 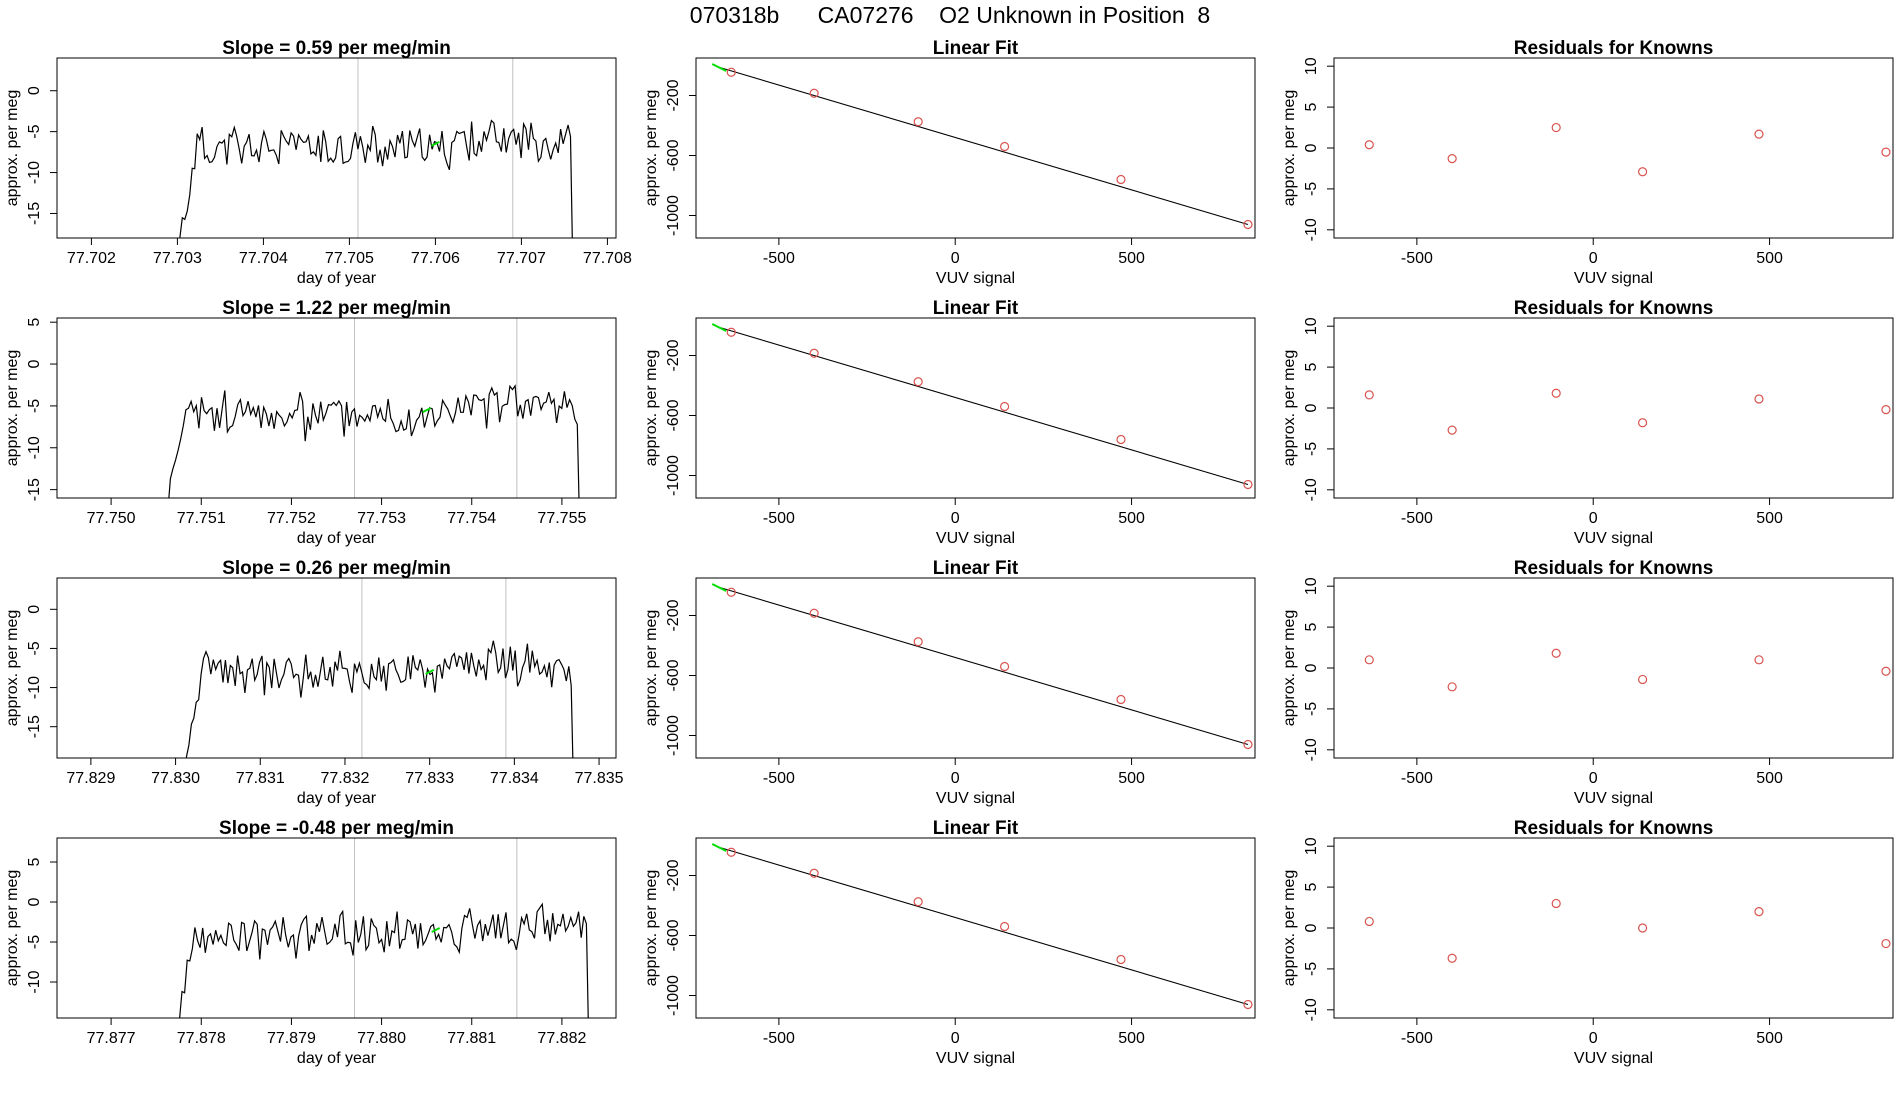 What do you see at coordinates (561, 518) in the screenshot?
I see `x-tick-label: 77.755` at bounding box center [561, 518].